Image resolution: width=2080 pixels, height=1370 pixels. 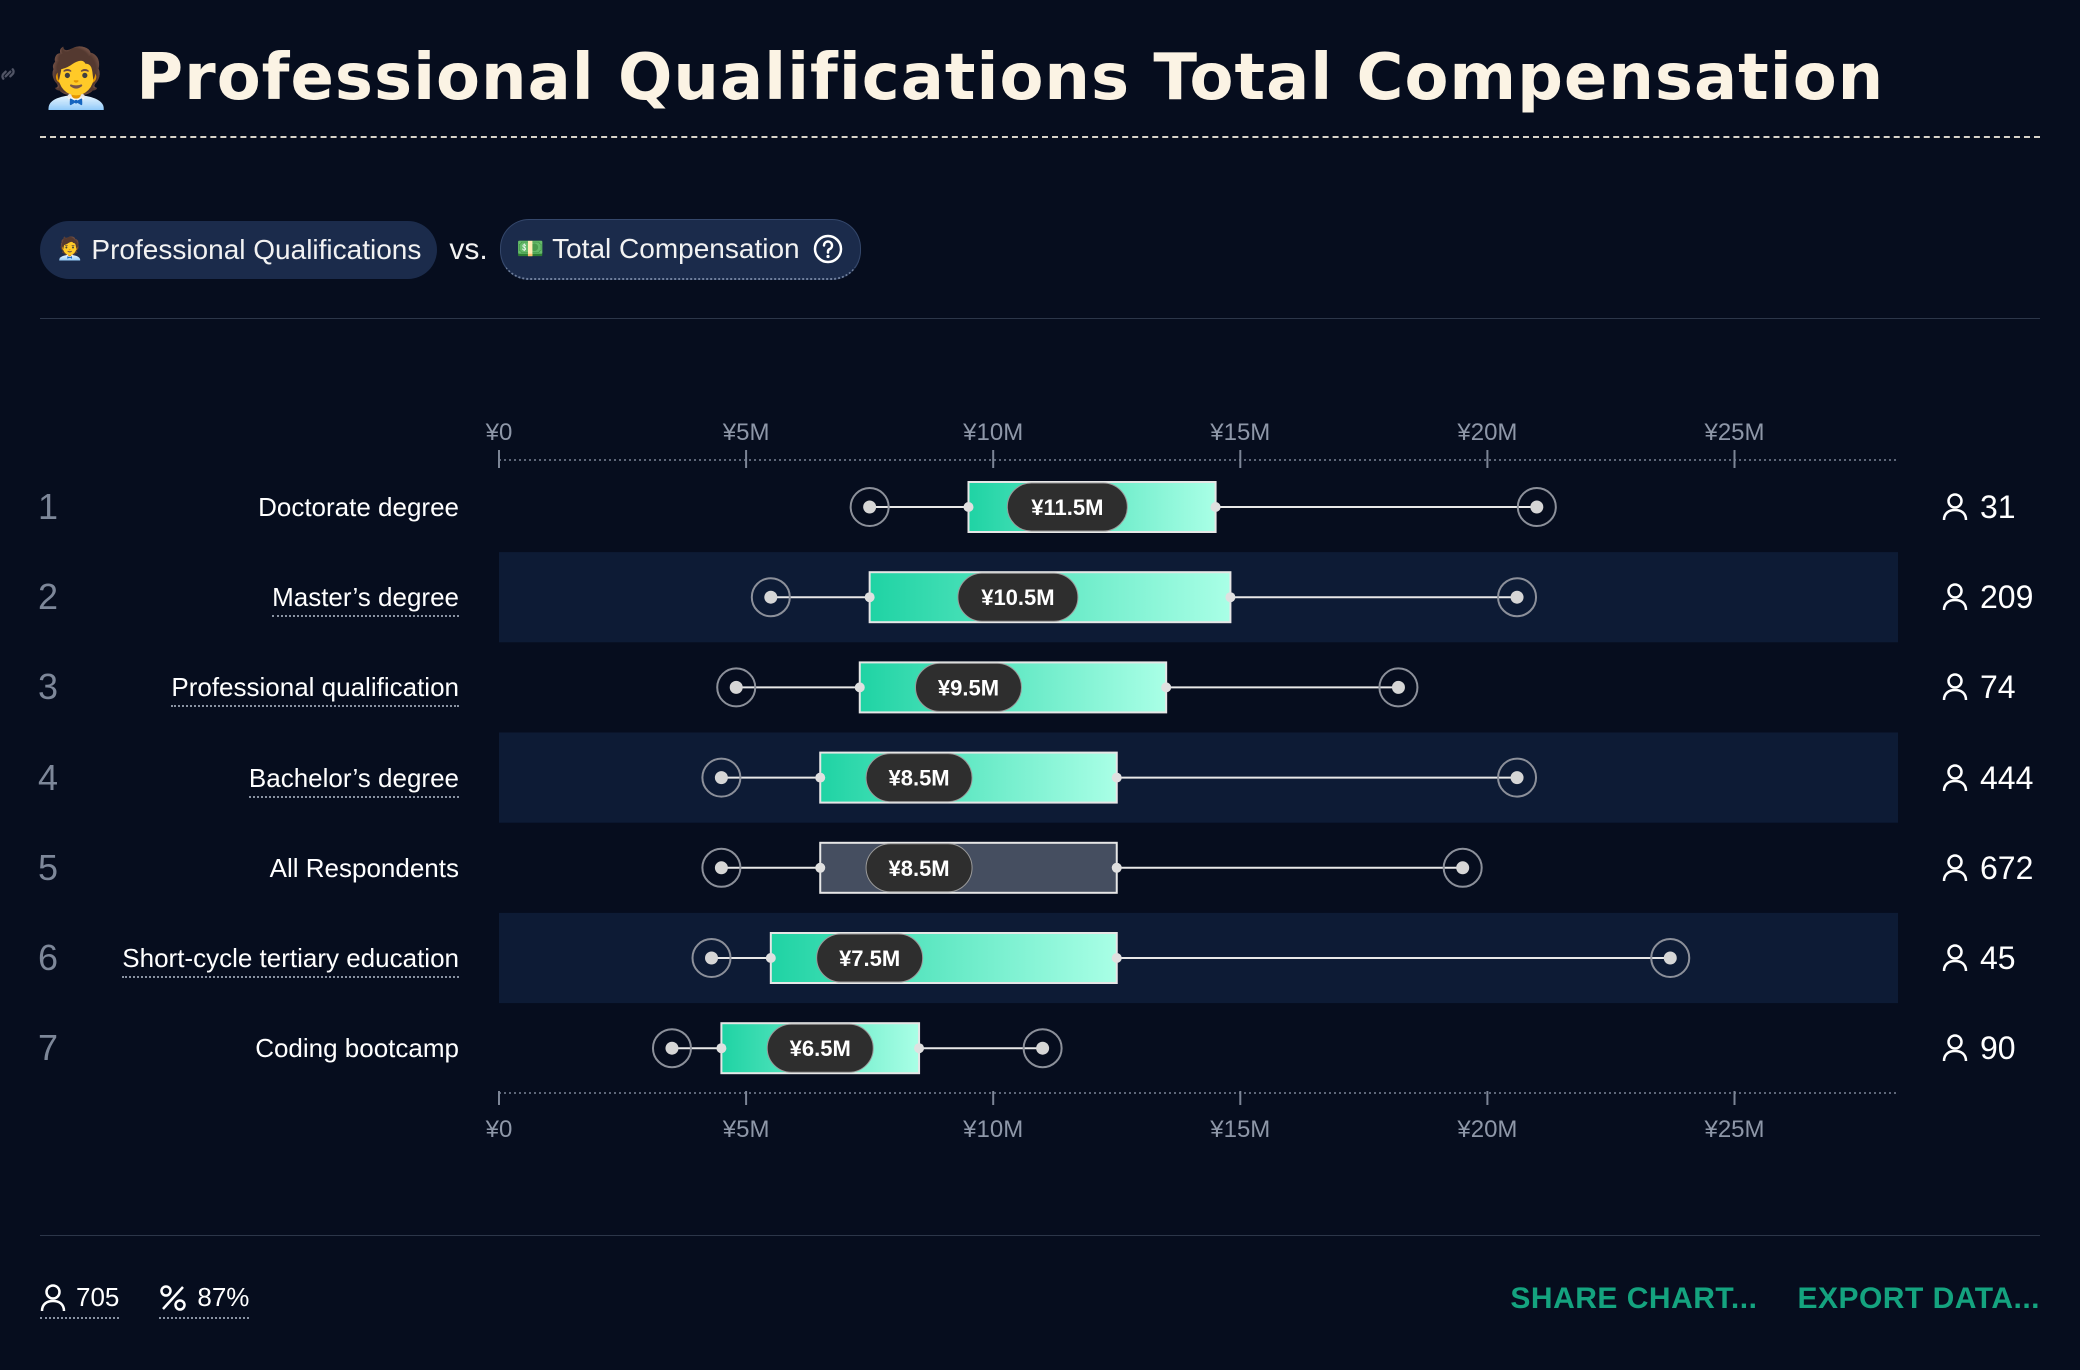 What do you see at coordinates (48, 957) in the screenshot?
I see `row-rank: 6` at bounding box center [48, 957].